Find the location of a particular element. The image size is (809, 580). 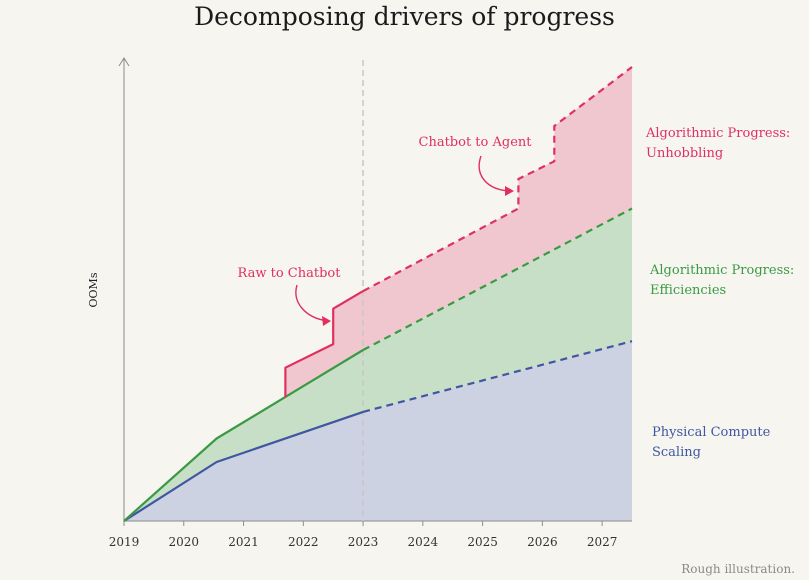

arrowhead-raw-to-chatbot is located at coordinates (326, 321).